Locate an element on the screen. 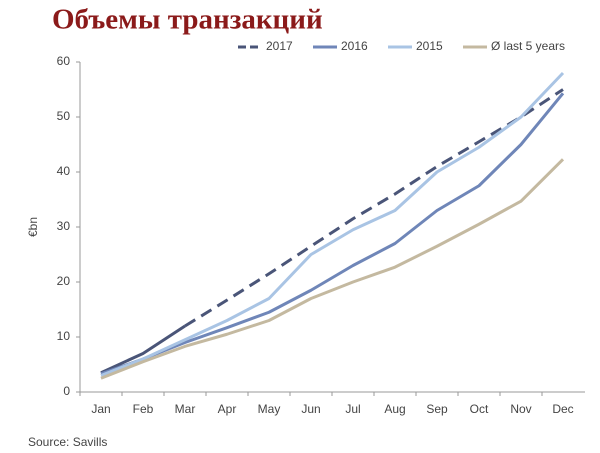 The image size is (600, 453). y-axis-label: €bn is located at coordinates (33, 227).